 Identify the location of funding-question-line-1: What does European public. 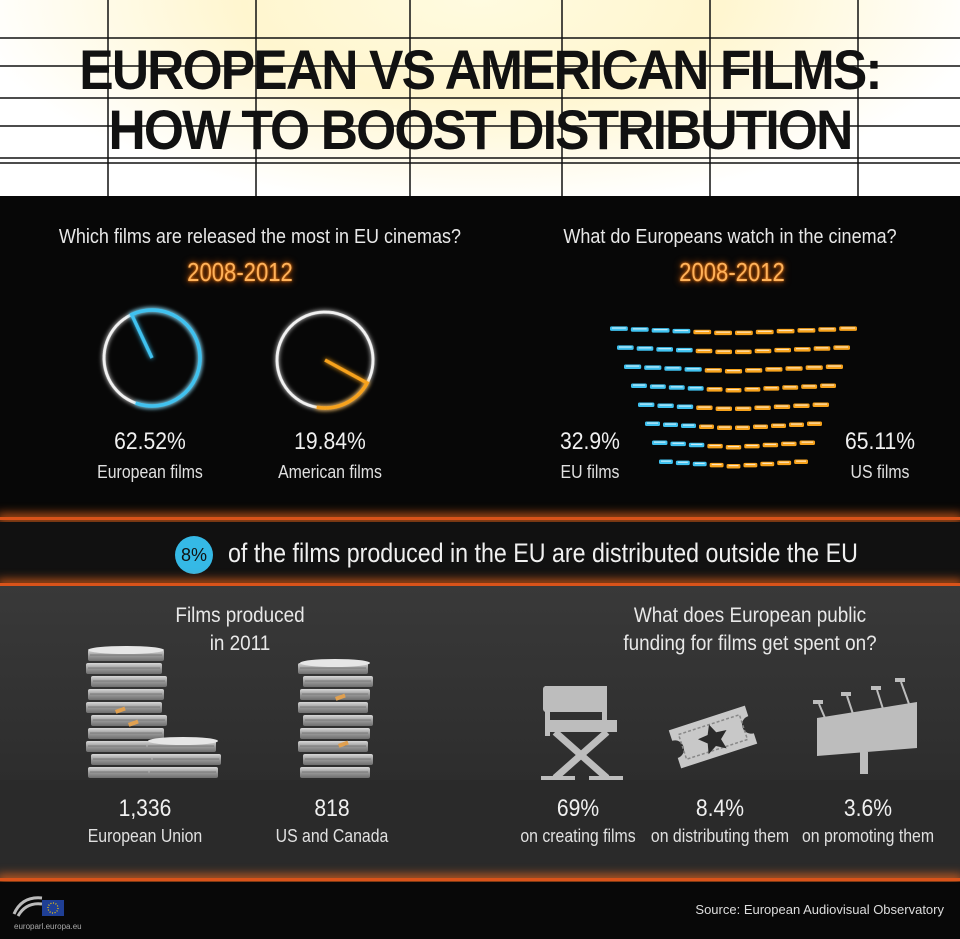
(750, 615).